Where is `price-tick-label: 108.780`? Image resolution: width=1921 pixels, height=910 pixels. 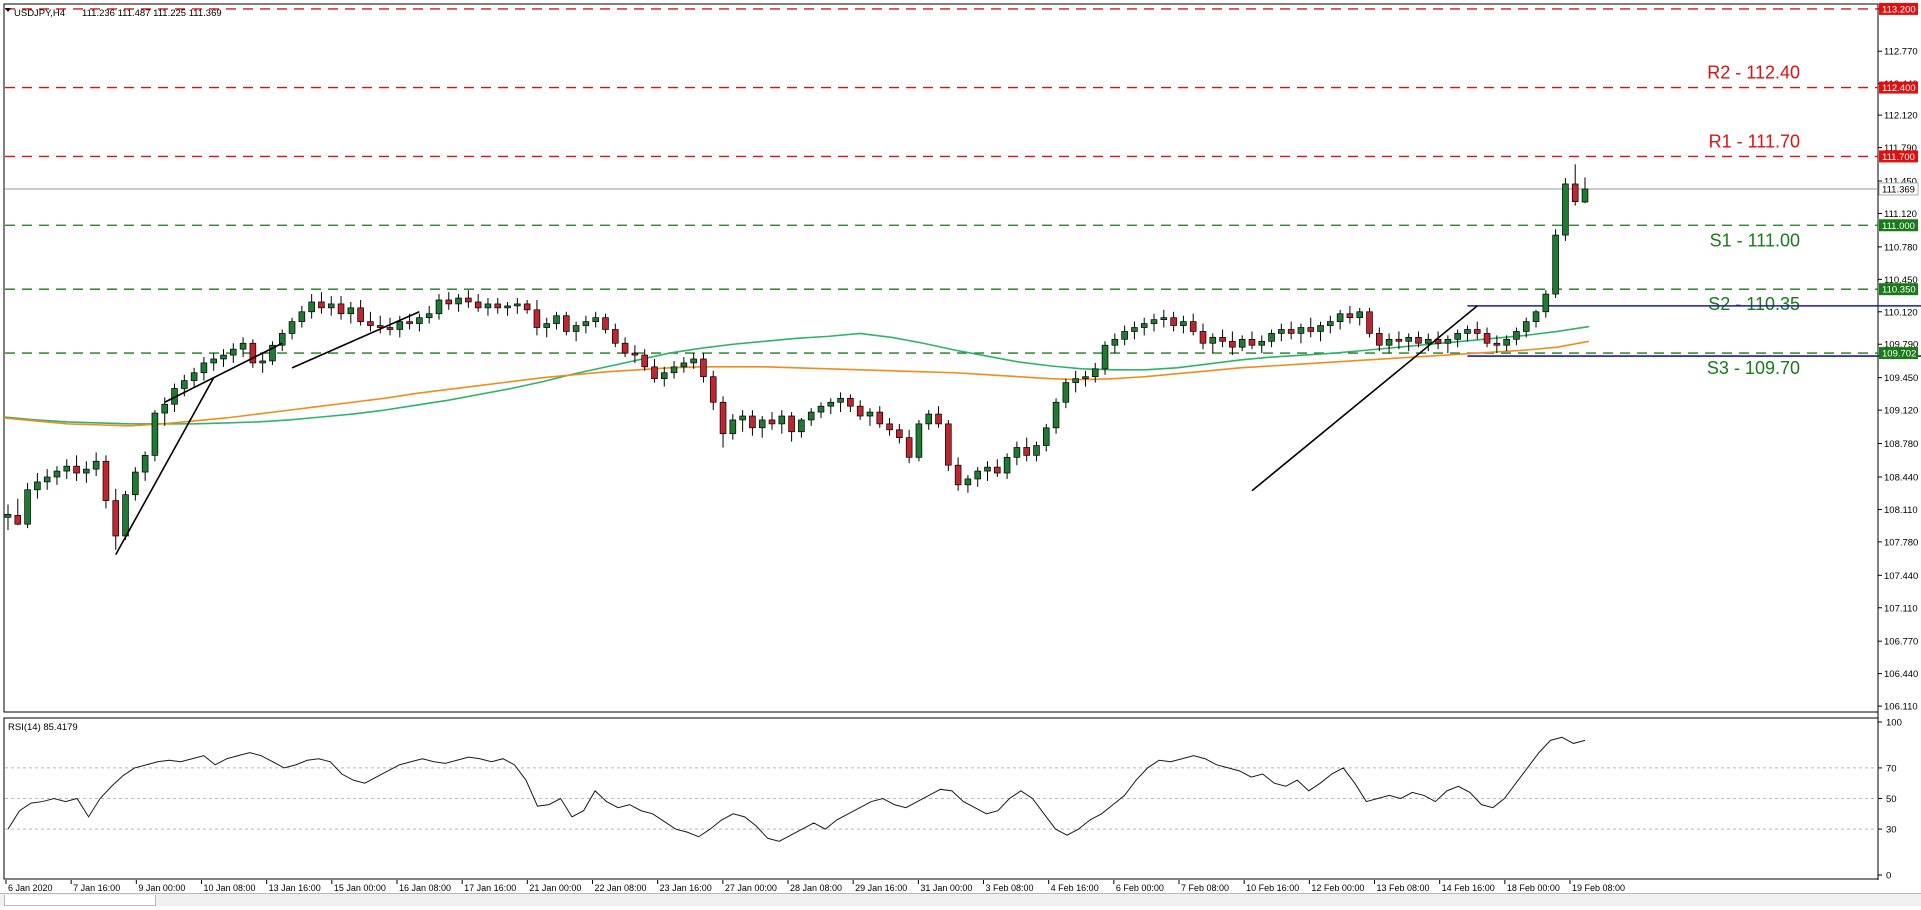 price-tick-label: 108.780 is located at coordinates (1901, 444).